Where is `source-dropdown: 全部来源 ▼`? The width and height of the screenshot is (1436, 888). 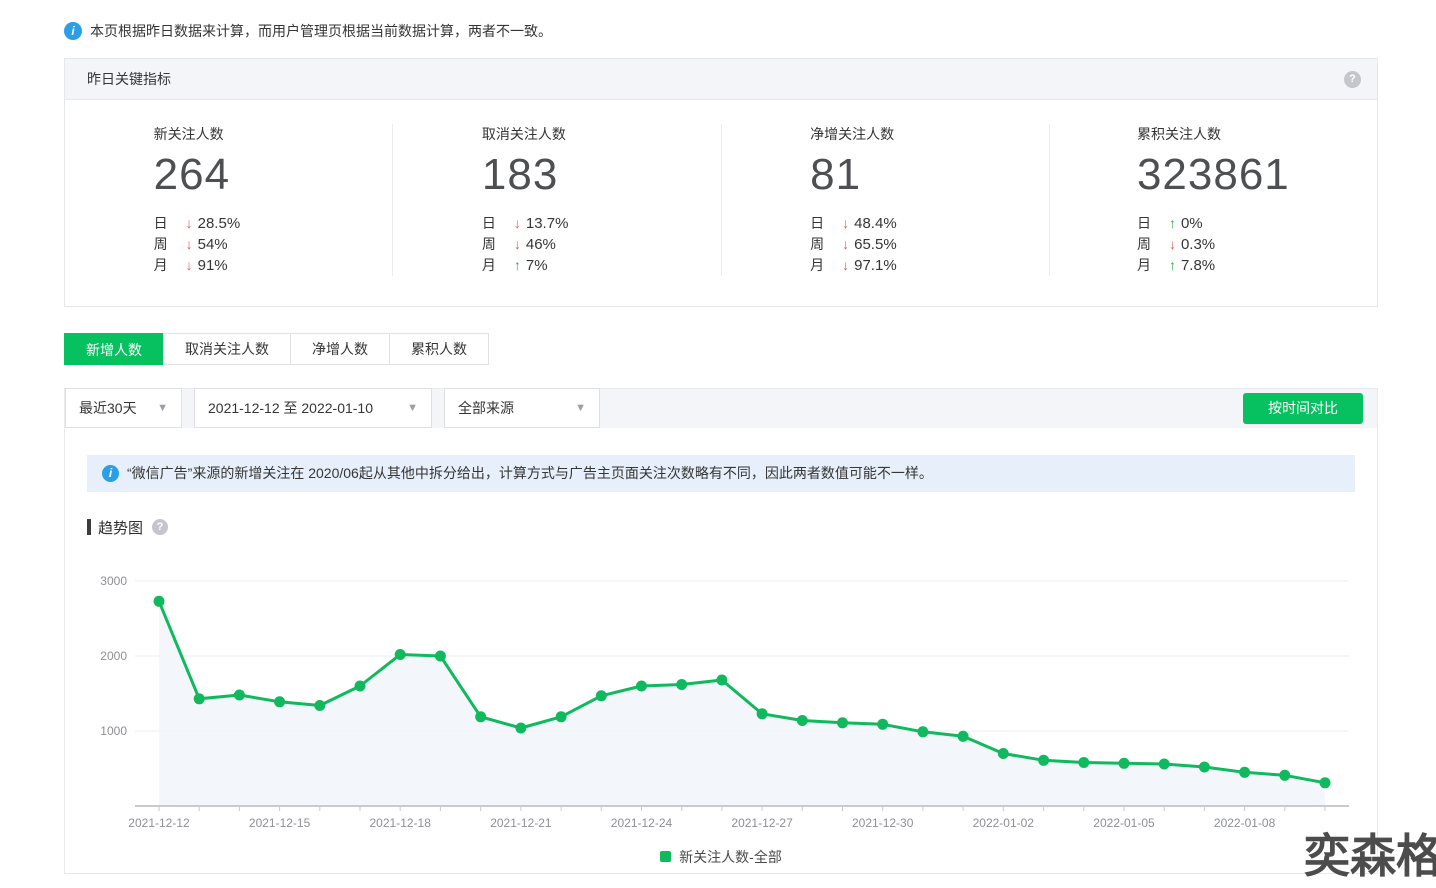 source-dropdown: 全部来源 ▼ is located at coordinates (522, 408).